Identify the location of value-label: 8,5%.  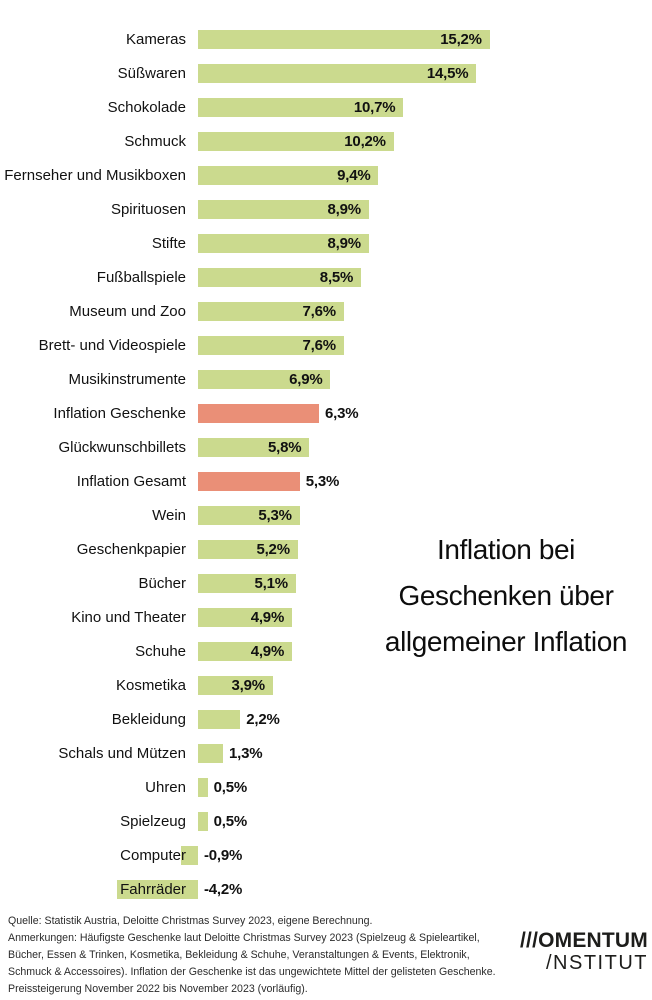
(336, 277).